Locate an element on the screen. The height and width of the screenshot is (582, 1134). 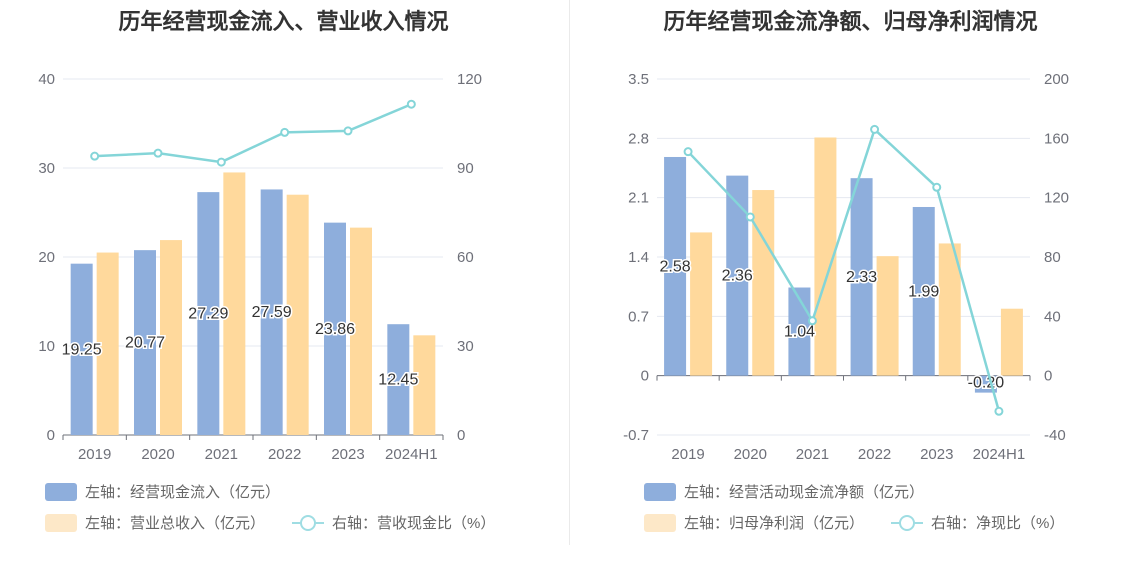
bar-data-label: 1.99 is located at coordinates (923, 291).